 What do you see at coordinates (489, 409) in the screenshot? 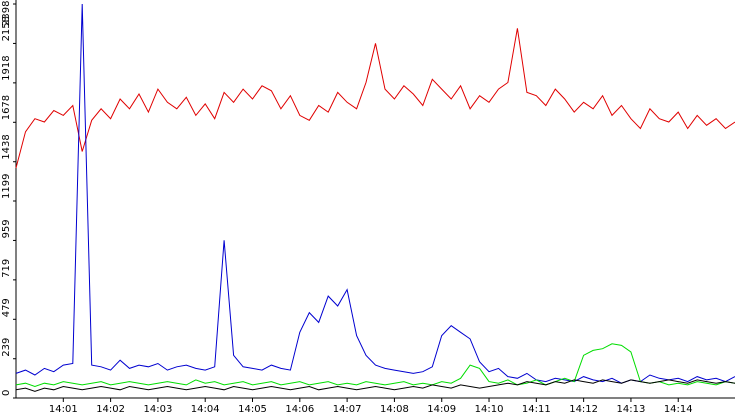
I see `x-tick-label: 14:10` at bounding box center [489, 409].